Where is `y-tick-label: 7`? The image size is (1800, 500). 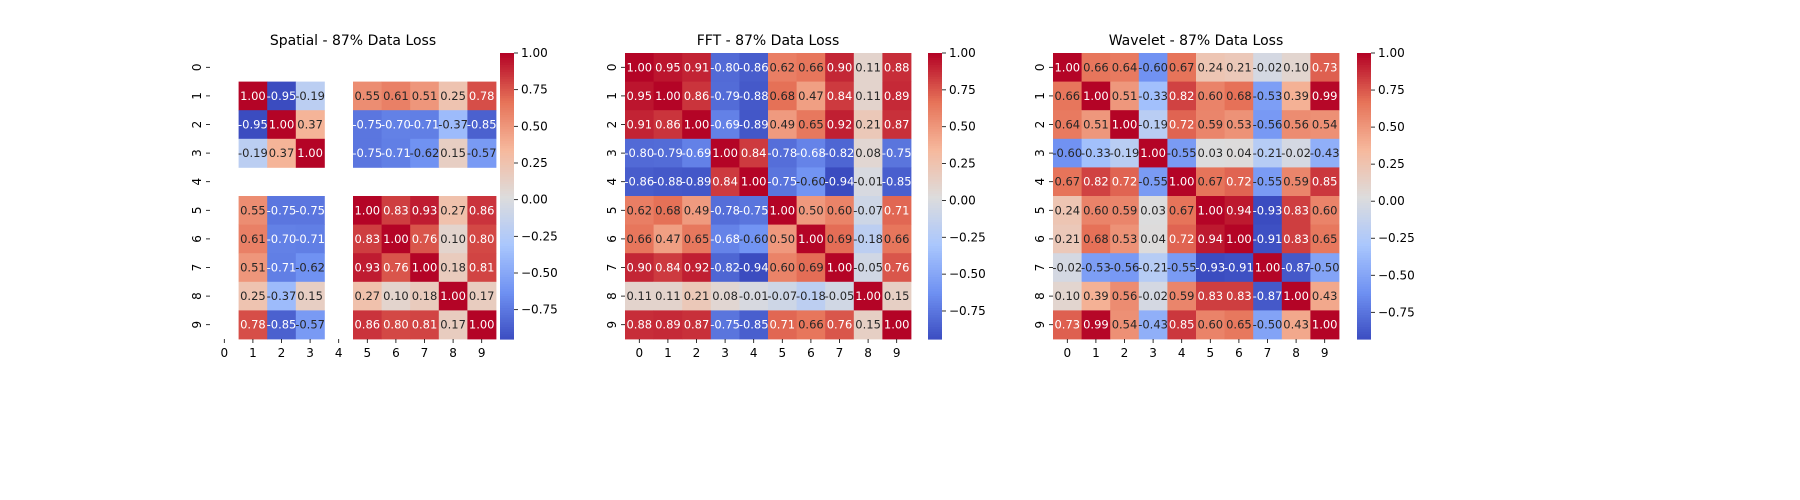 y-tick-label: 7 is located at coordinates (197, 268).